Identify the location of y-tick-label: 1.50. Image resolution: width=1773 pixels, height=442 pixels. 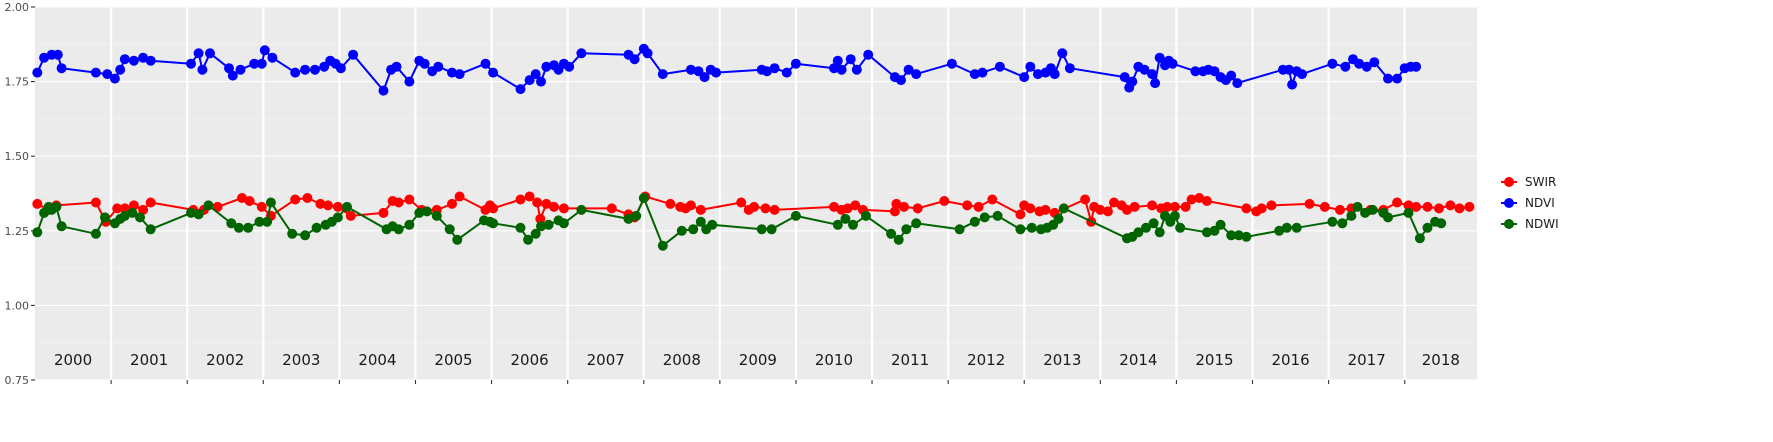
(17, 156).